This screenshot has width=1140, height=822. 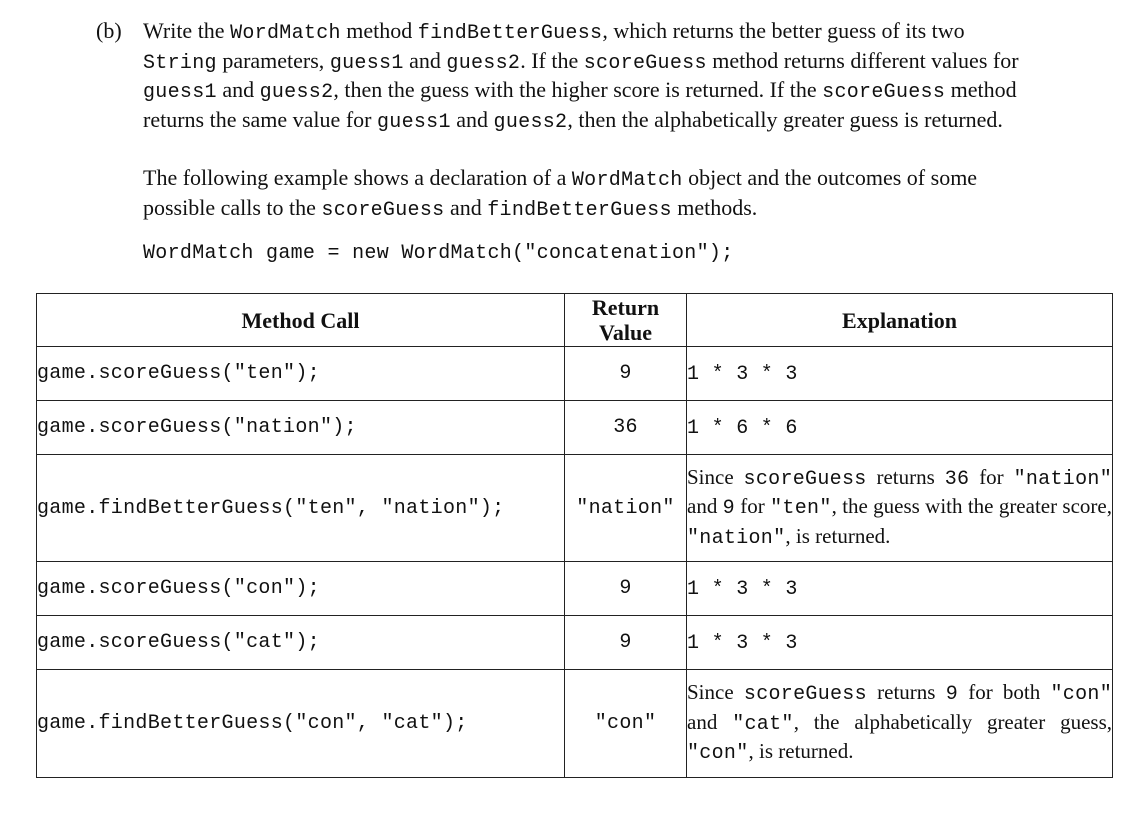 What do you see at coordinates (301, 320) in the screenshot?
I see `header-method-call: Method Call` at bounding box center [301, 320].